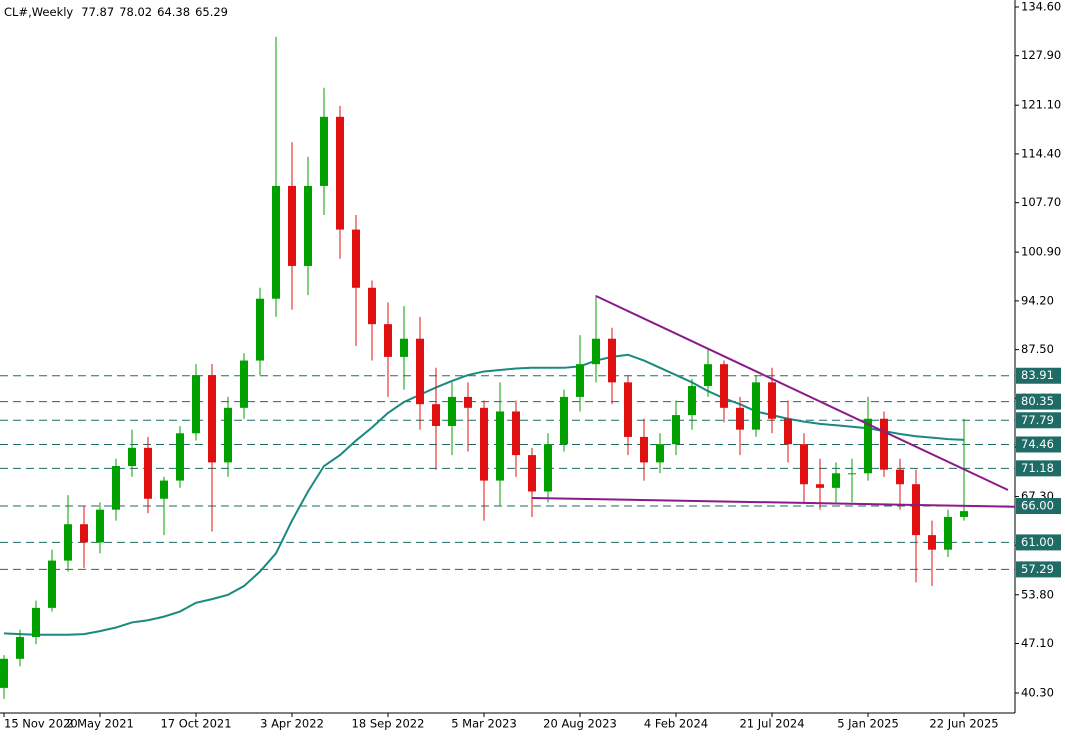  I want to click on level-label: 66.00, so click(1037, 506).